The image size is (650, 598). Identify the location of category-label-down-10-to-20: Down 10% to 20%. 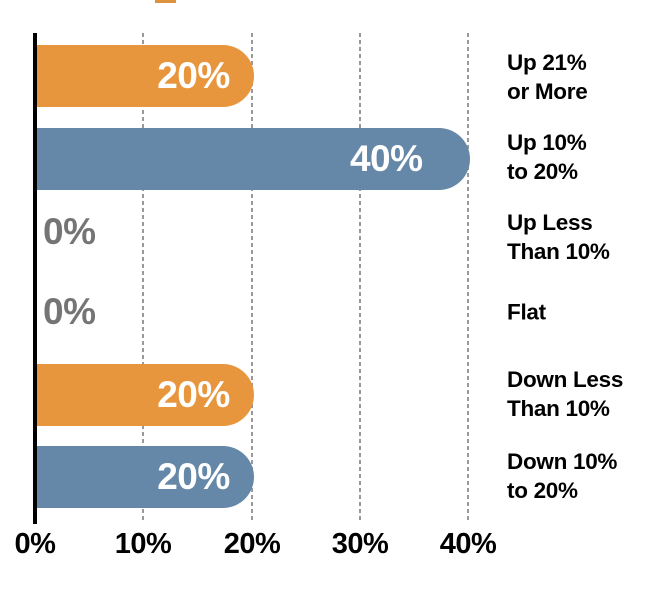
(562, 476).